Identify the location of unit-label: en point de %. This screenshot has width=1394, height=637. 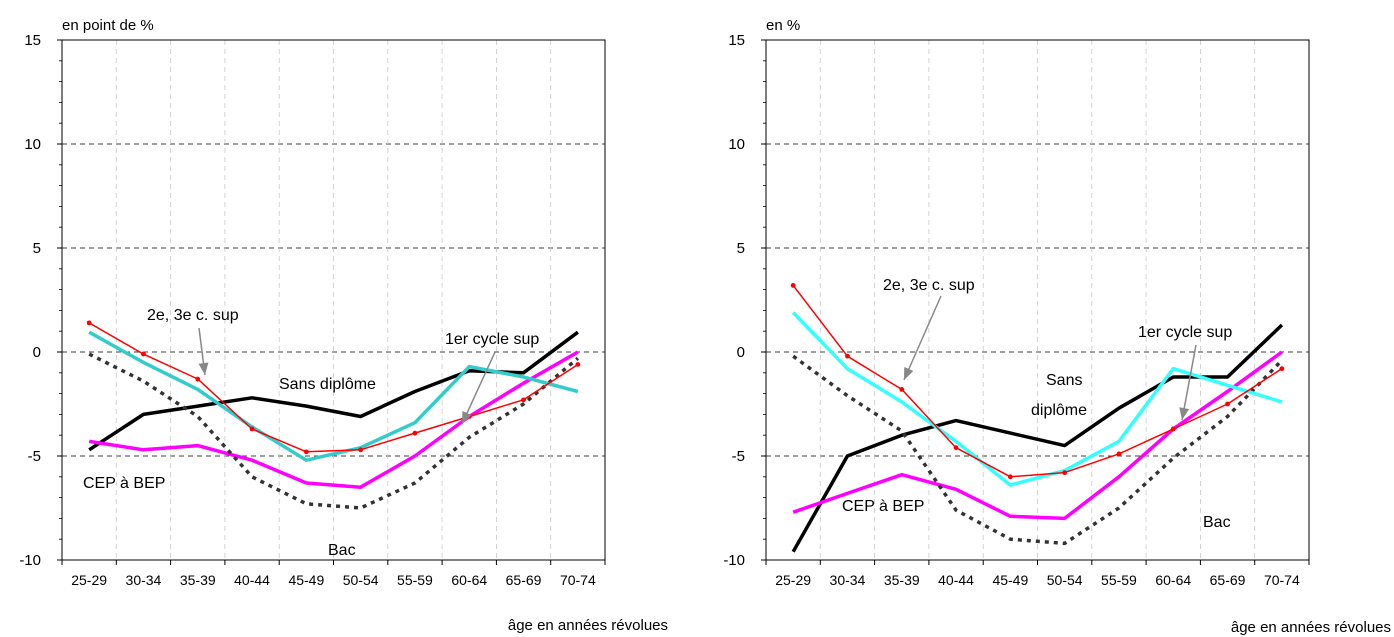
(108, 25).